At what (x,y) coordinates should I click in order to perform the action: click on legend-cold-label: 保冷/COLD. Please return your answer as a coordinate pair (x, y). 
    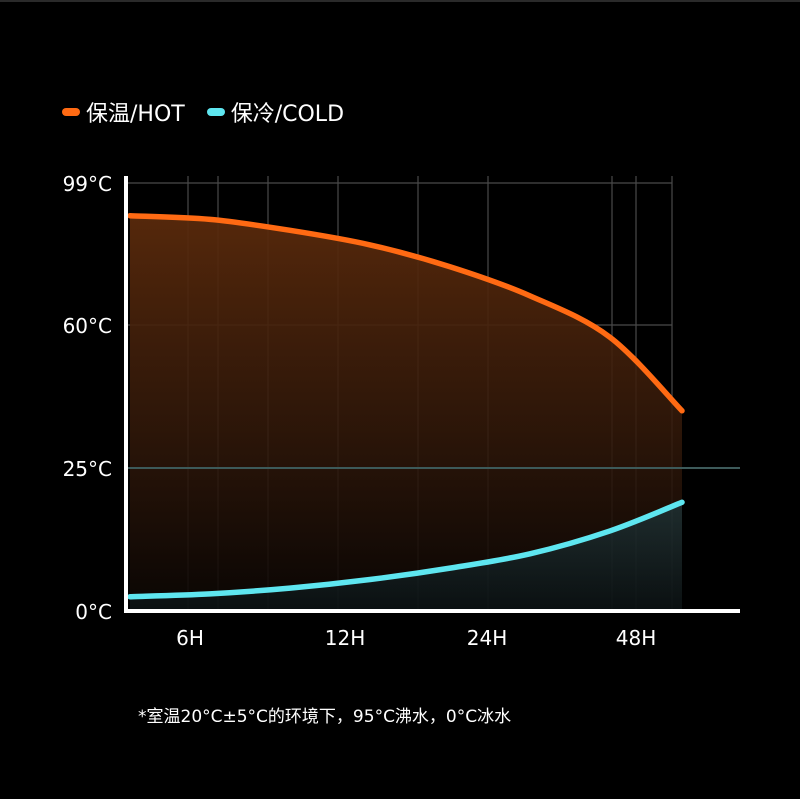
    Looking at the image, I should click on (287, 114).